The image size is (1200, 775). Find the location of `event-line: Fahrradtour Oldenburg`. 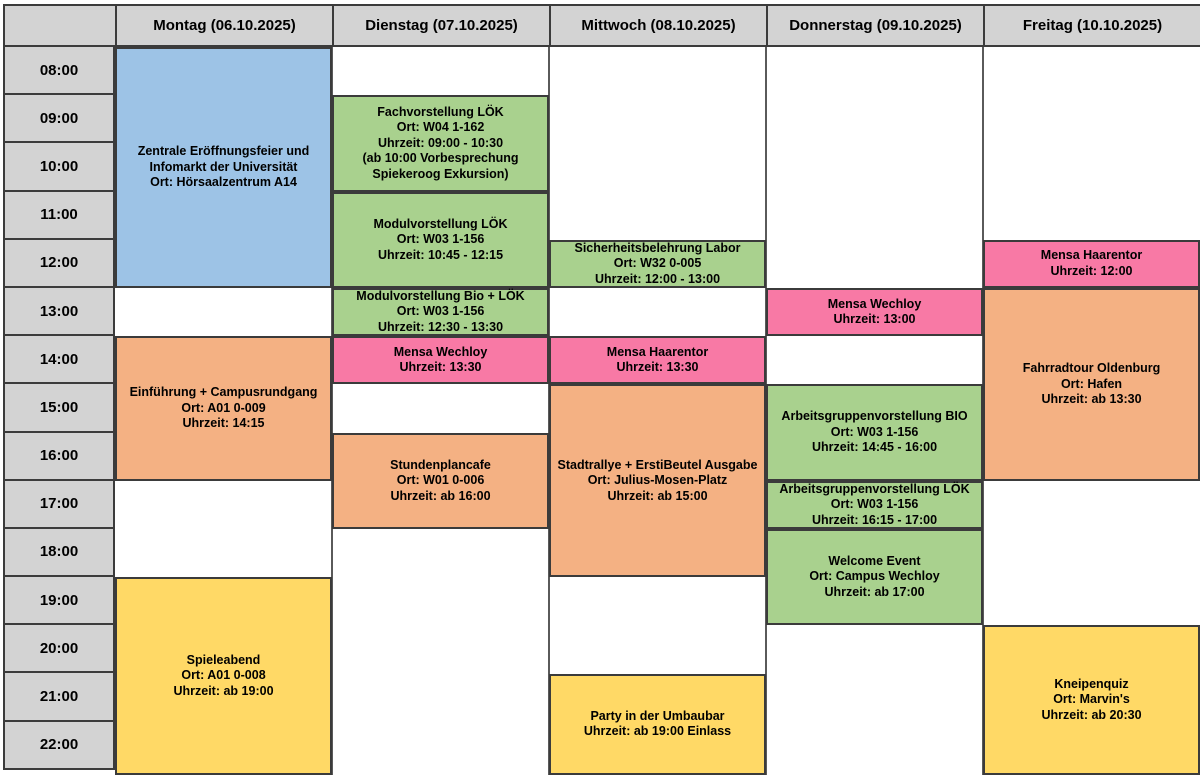

event-line: Fahrradtour Oldenburg is located at coordinates (1091, 368).